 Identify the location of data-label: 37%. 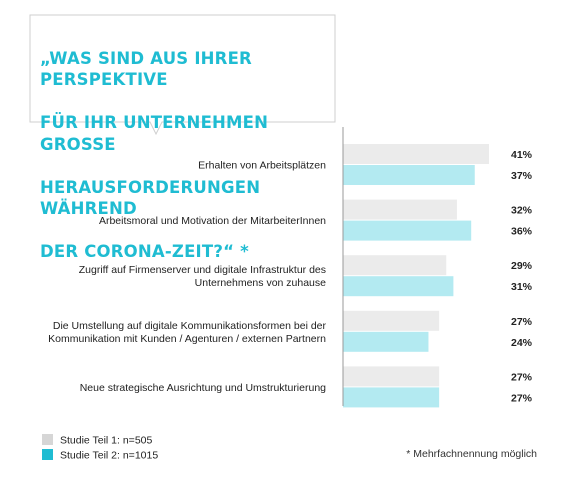
(522, 176).